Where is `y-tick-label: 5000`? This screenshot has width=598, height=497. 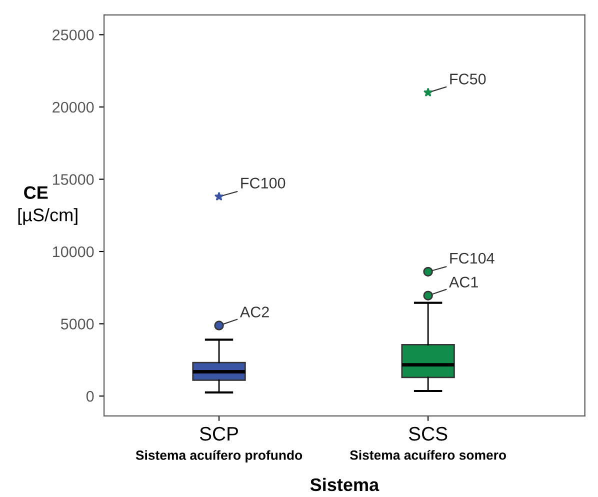
y-tick-label: 5000 is located at coordinates (77, 324).